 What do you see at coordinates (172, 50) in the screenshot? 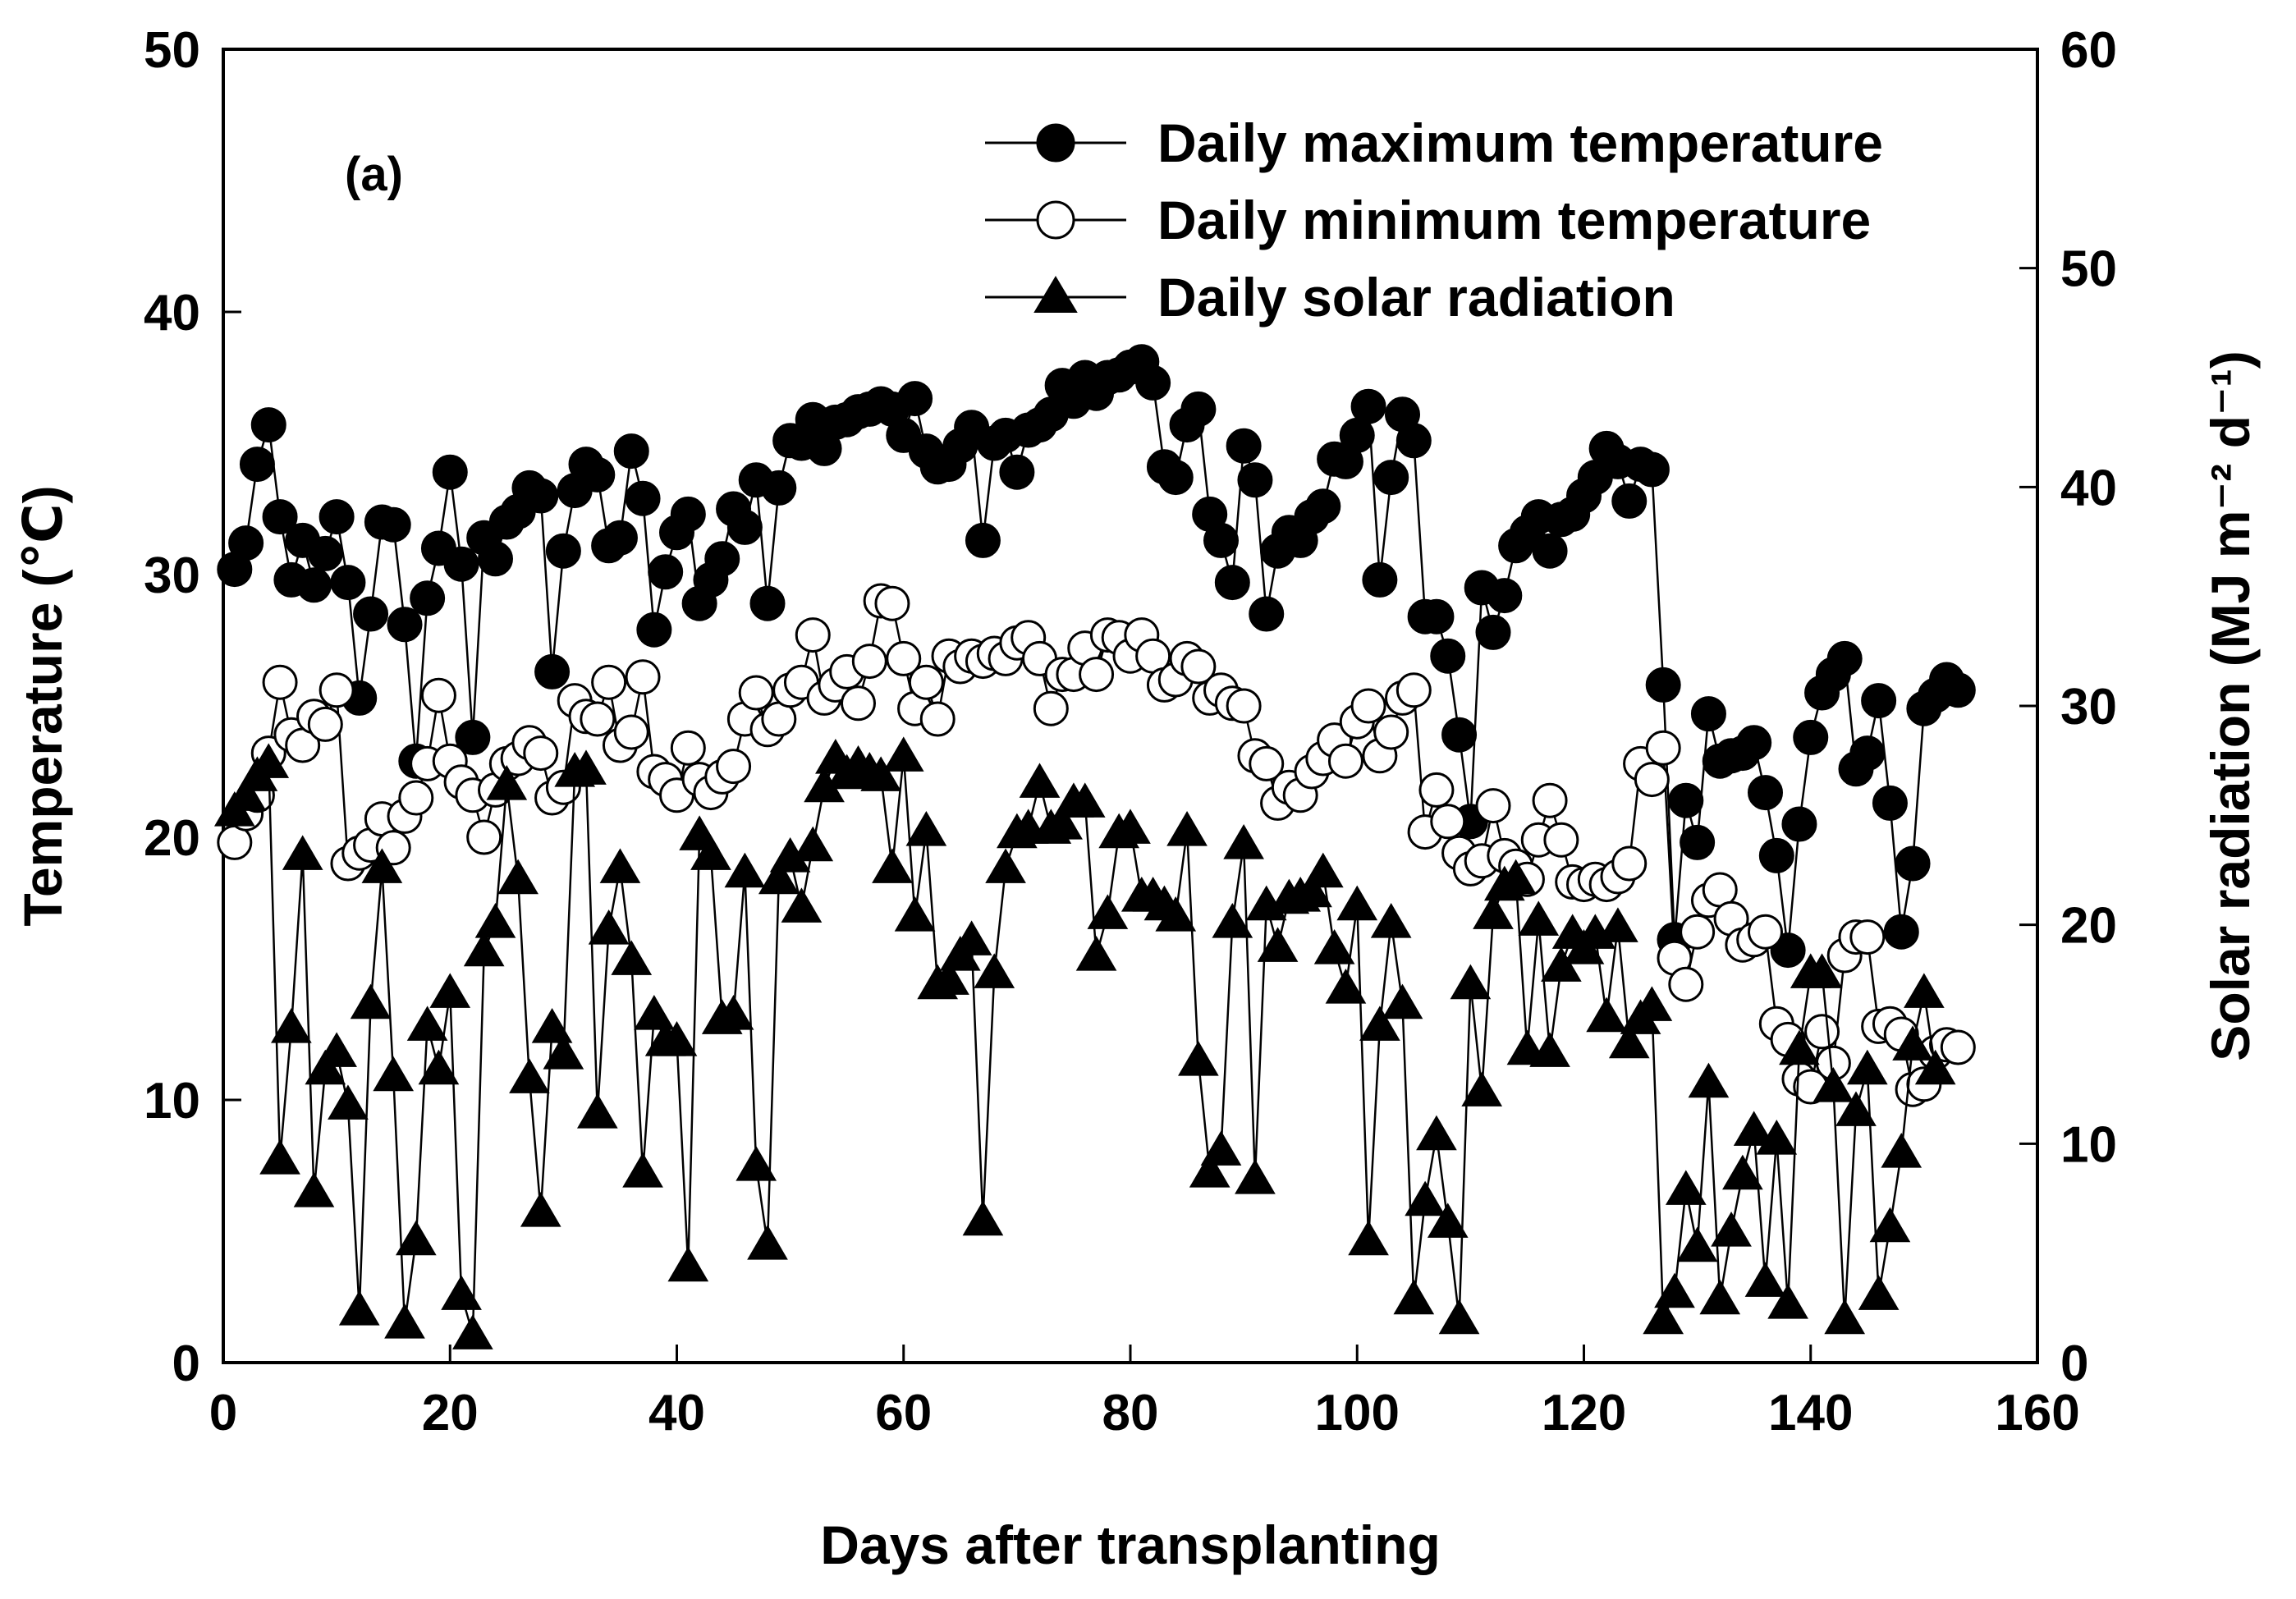
I see `y-left-tick-label: 50` at bounding box center [172, 50].